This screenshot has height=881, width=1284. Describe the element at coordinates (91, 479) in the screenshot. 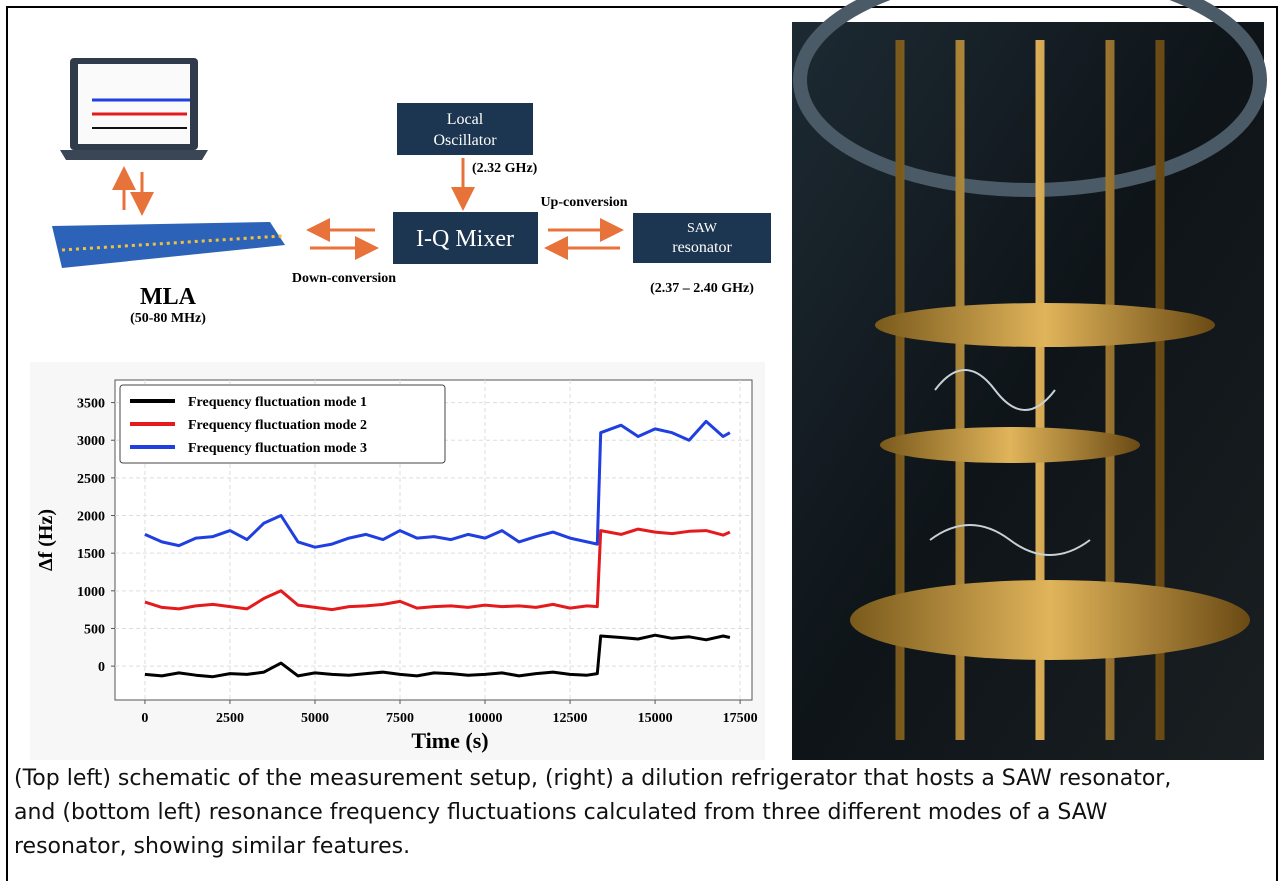

I see `y-tick-label: 2500` at that location.